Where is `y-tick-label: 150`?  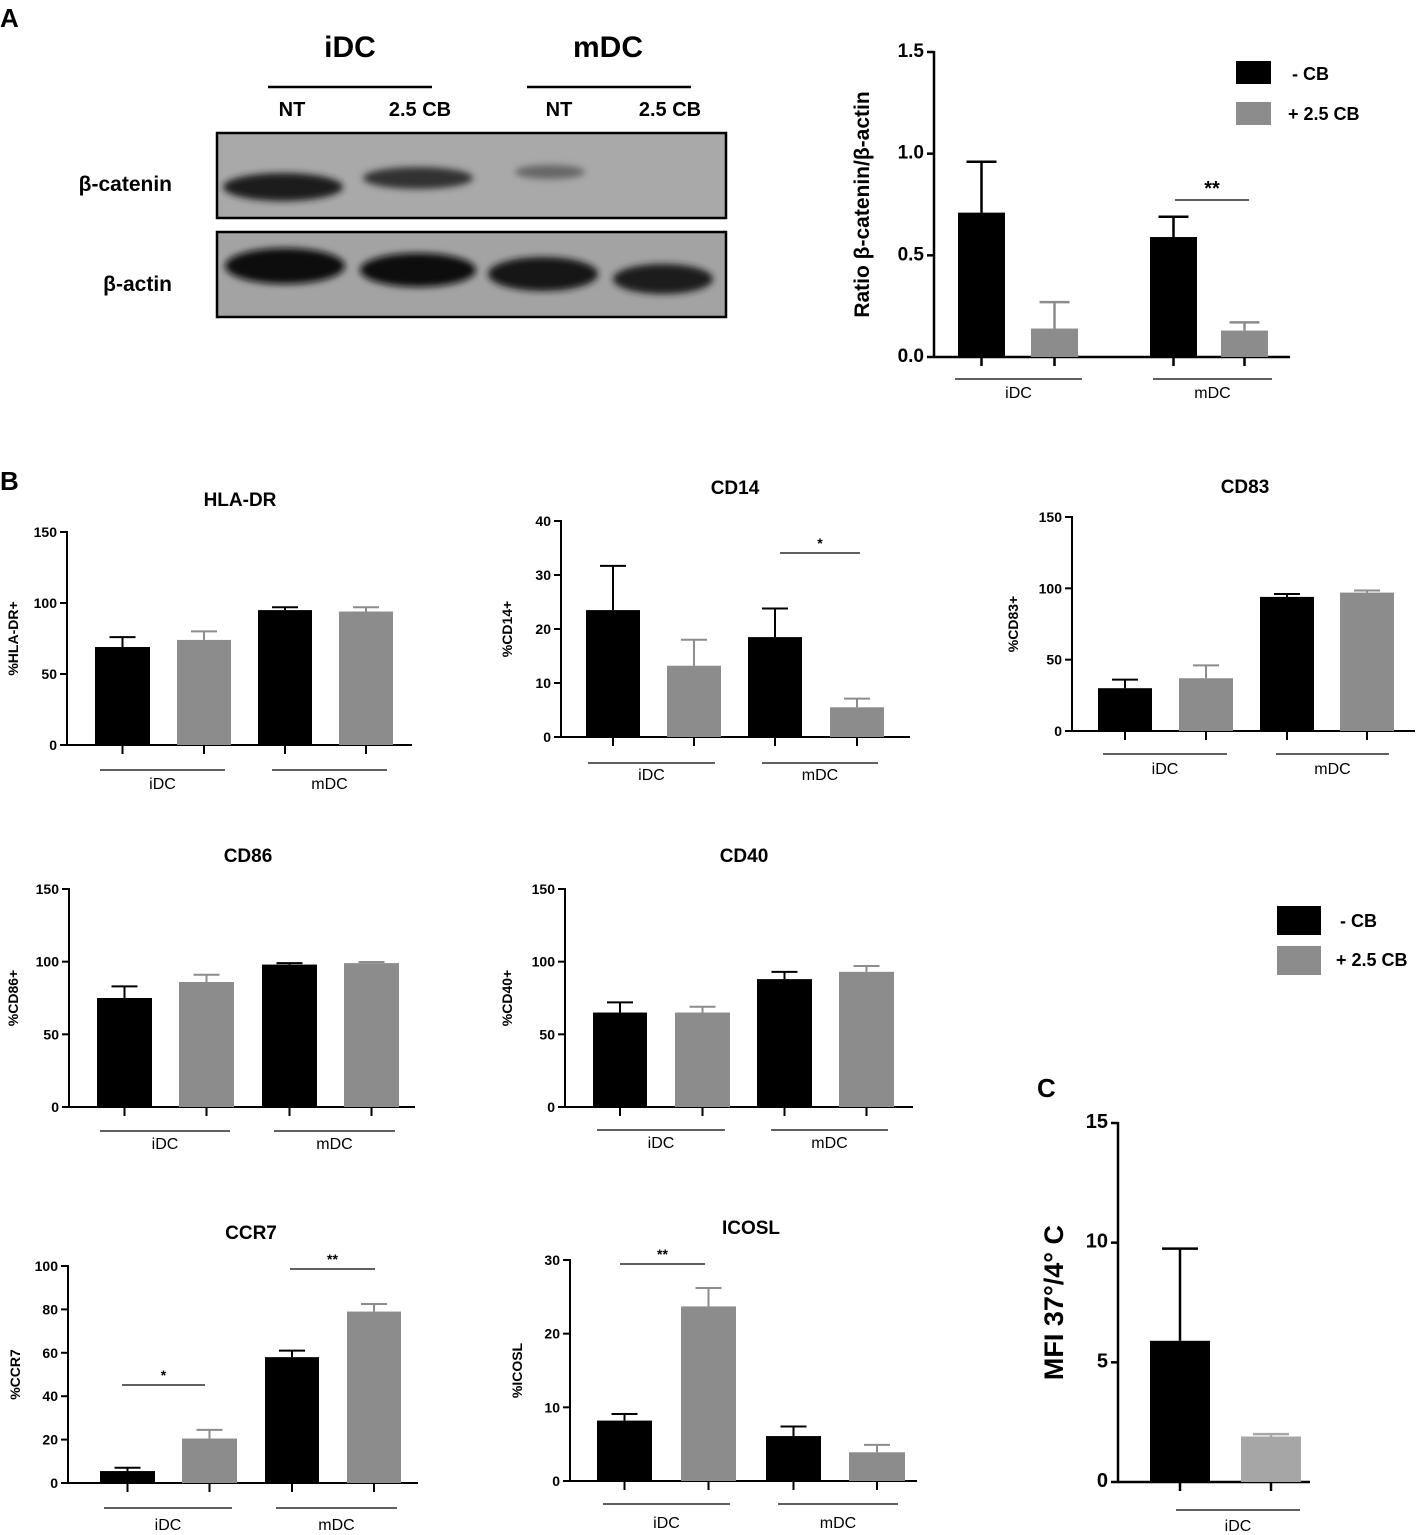 y-tick-label: 150 is located at coordinates (1051, 517).